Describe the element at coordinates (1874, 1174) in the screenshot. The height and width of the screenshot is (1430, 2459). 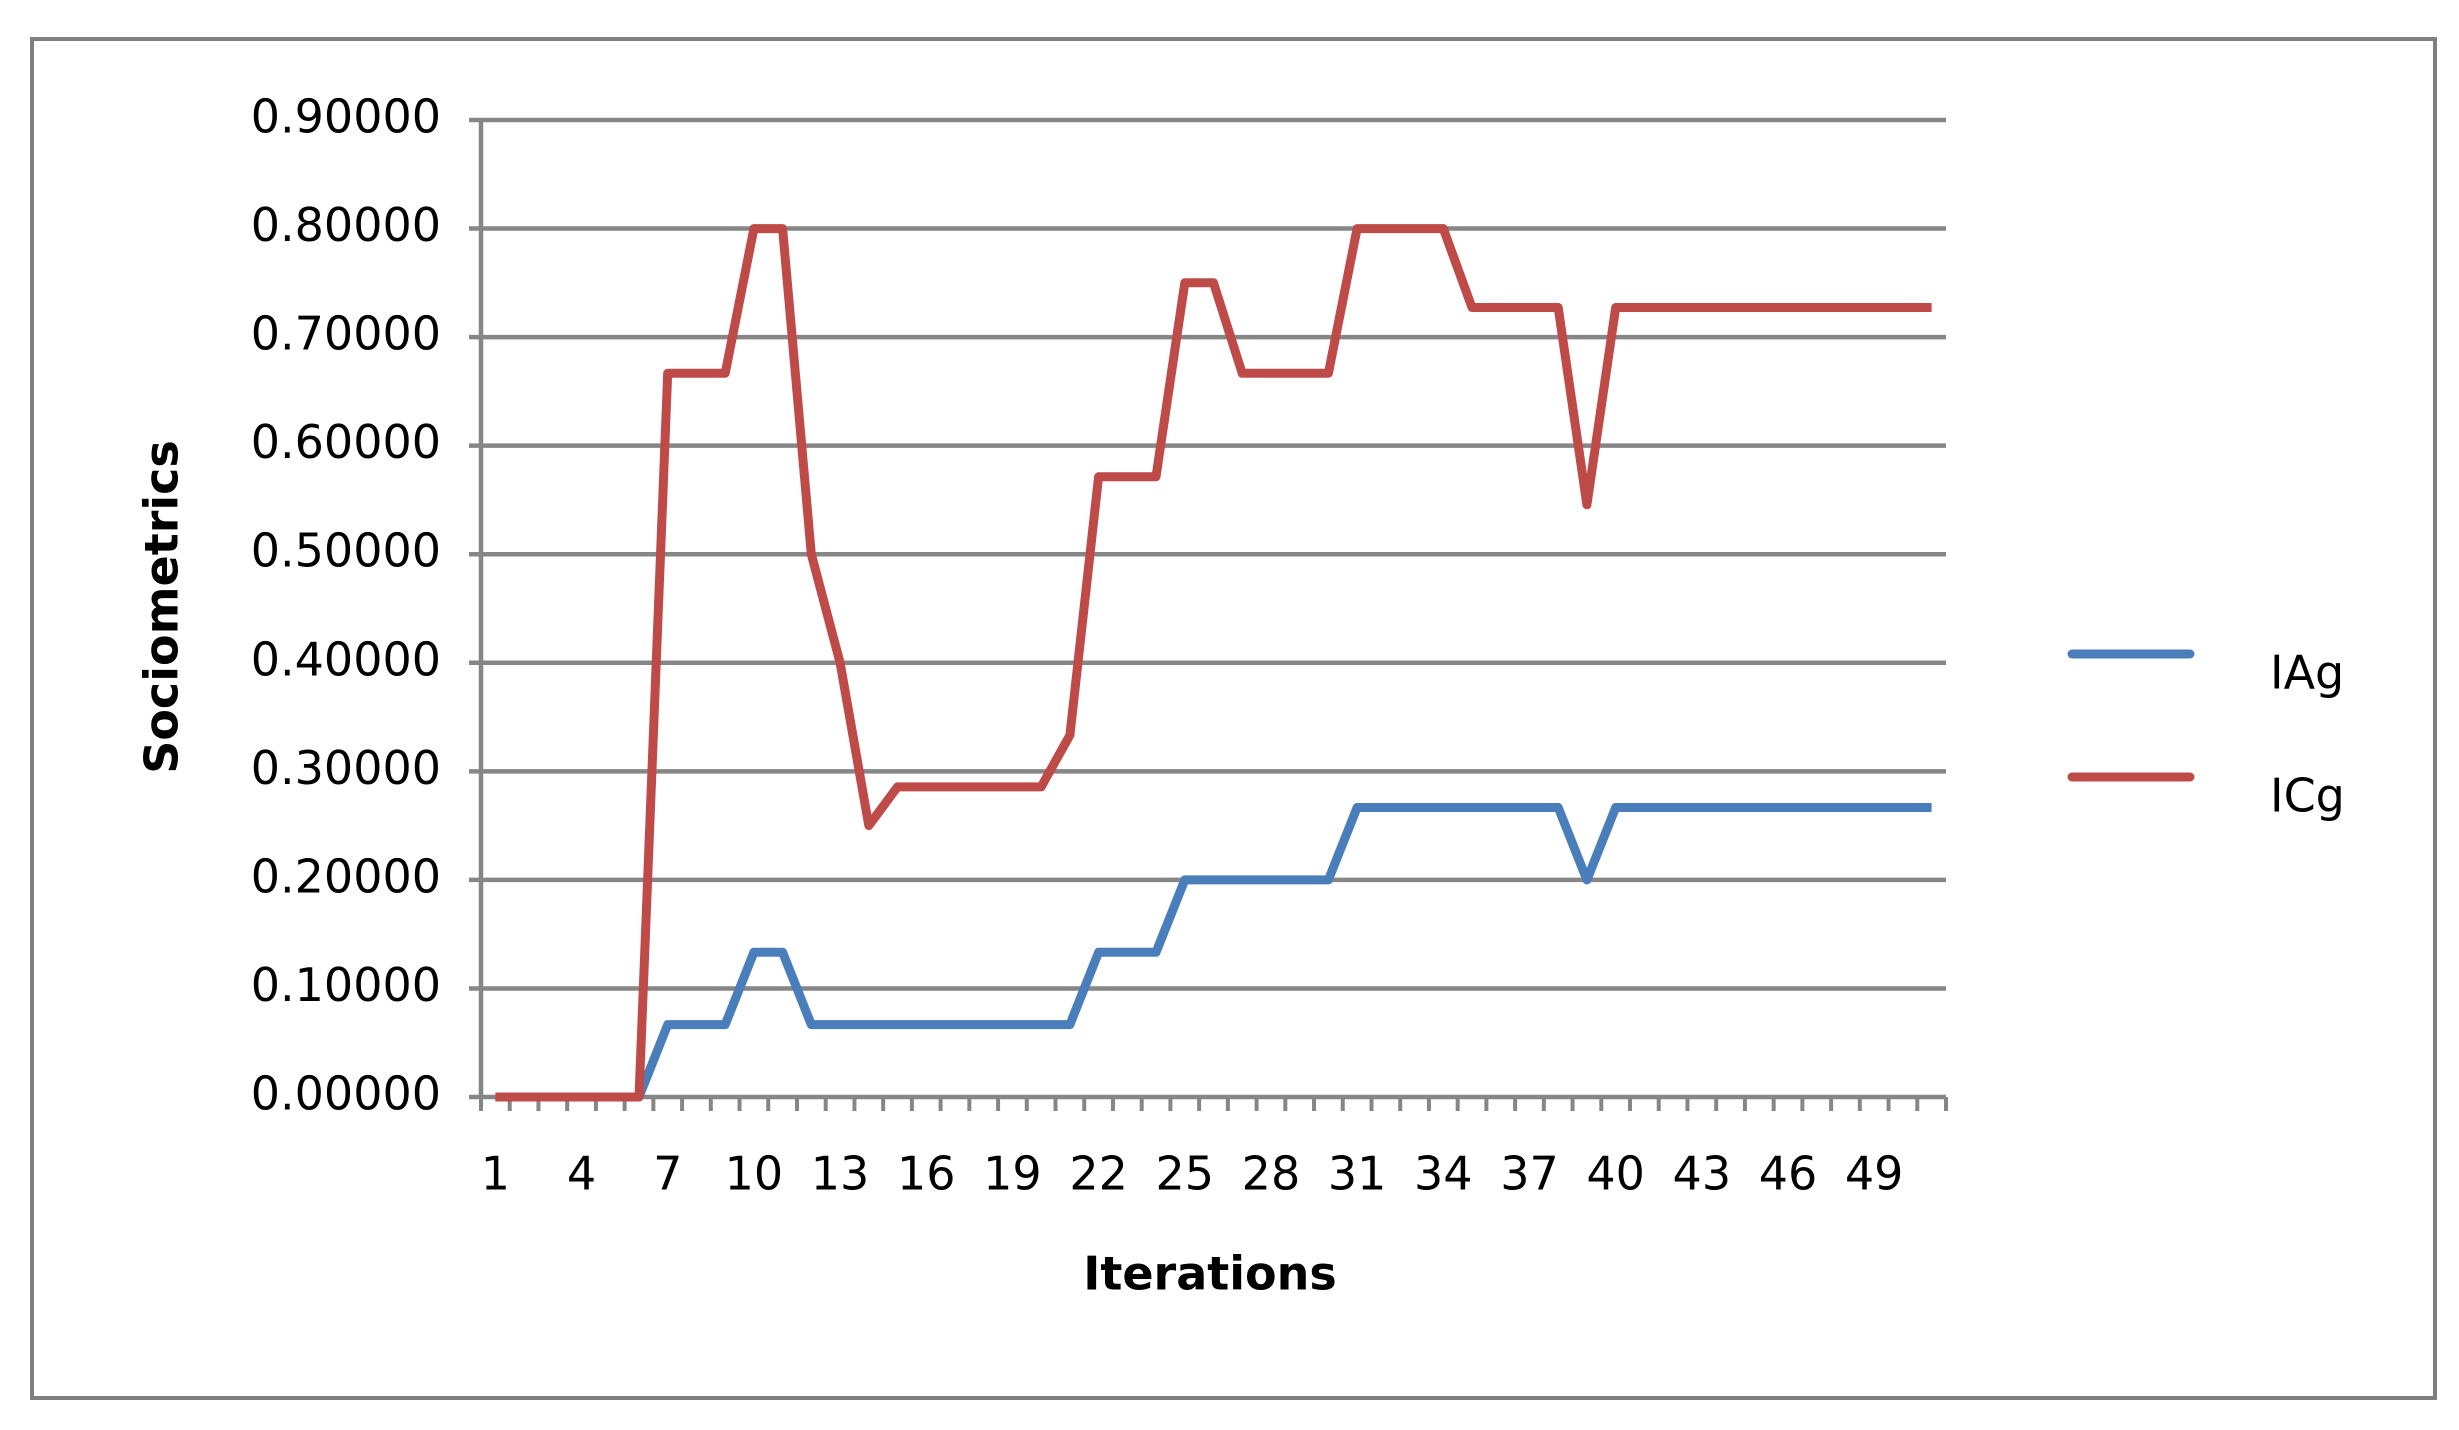
I see `x-tick-label: 49` at that location.